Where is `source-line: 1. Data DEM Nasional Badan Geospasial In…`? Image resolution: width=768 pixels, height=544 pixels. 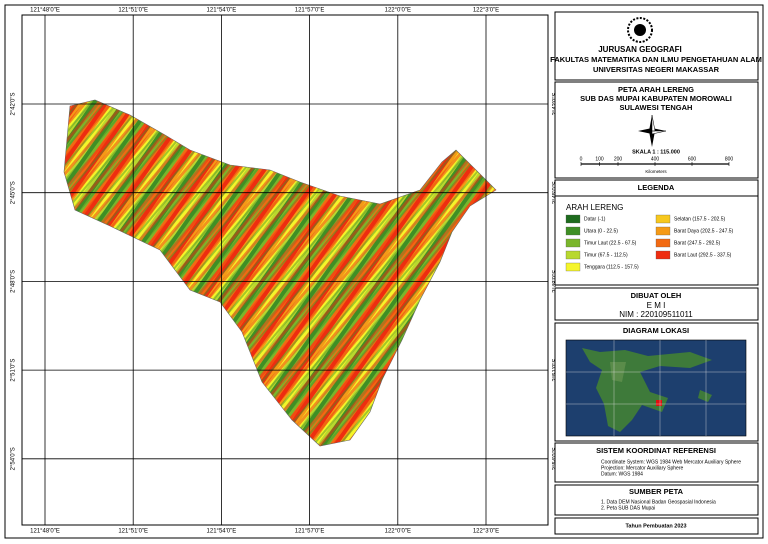 source-line: 1. Data DEM Nasional Badan Geospasial In… is located at coordinates (658, 502).